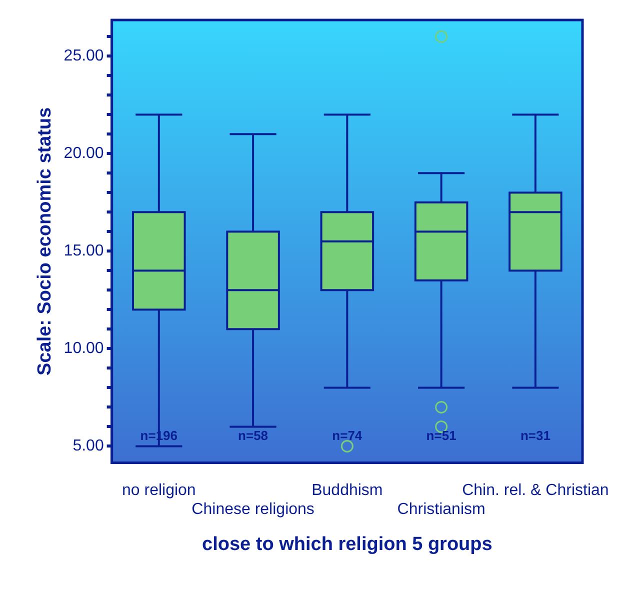  I want to click on y-tick-label: 25.00, so click(84, 55).